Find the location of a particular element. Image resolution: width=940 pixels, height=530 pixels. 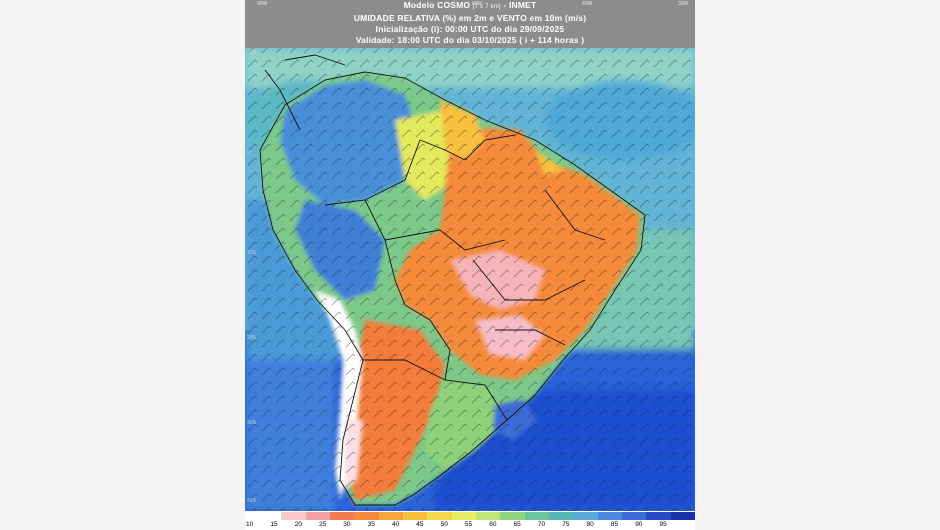

color-scale-legend: 10 15 20 25 30 35 40 45 50 55 60 65 70 75 80 85 90 95 is located at coordinates (470, 520).